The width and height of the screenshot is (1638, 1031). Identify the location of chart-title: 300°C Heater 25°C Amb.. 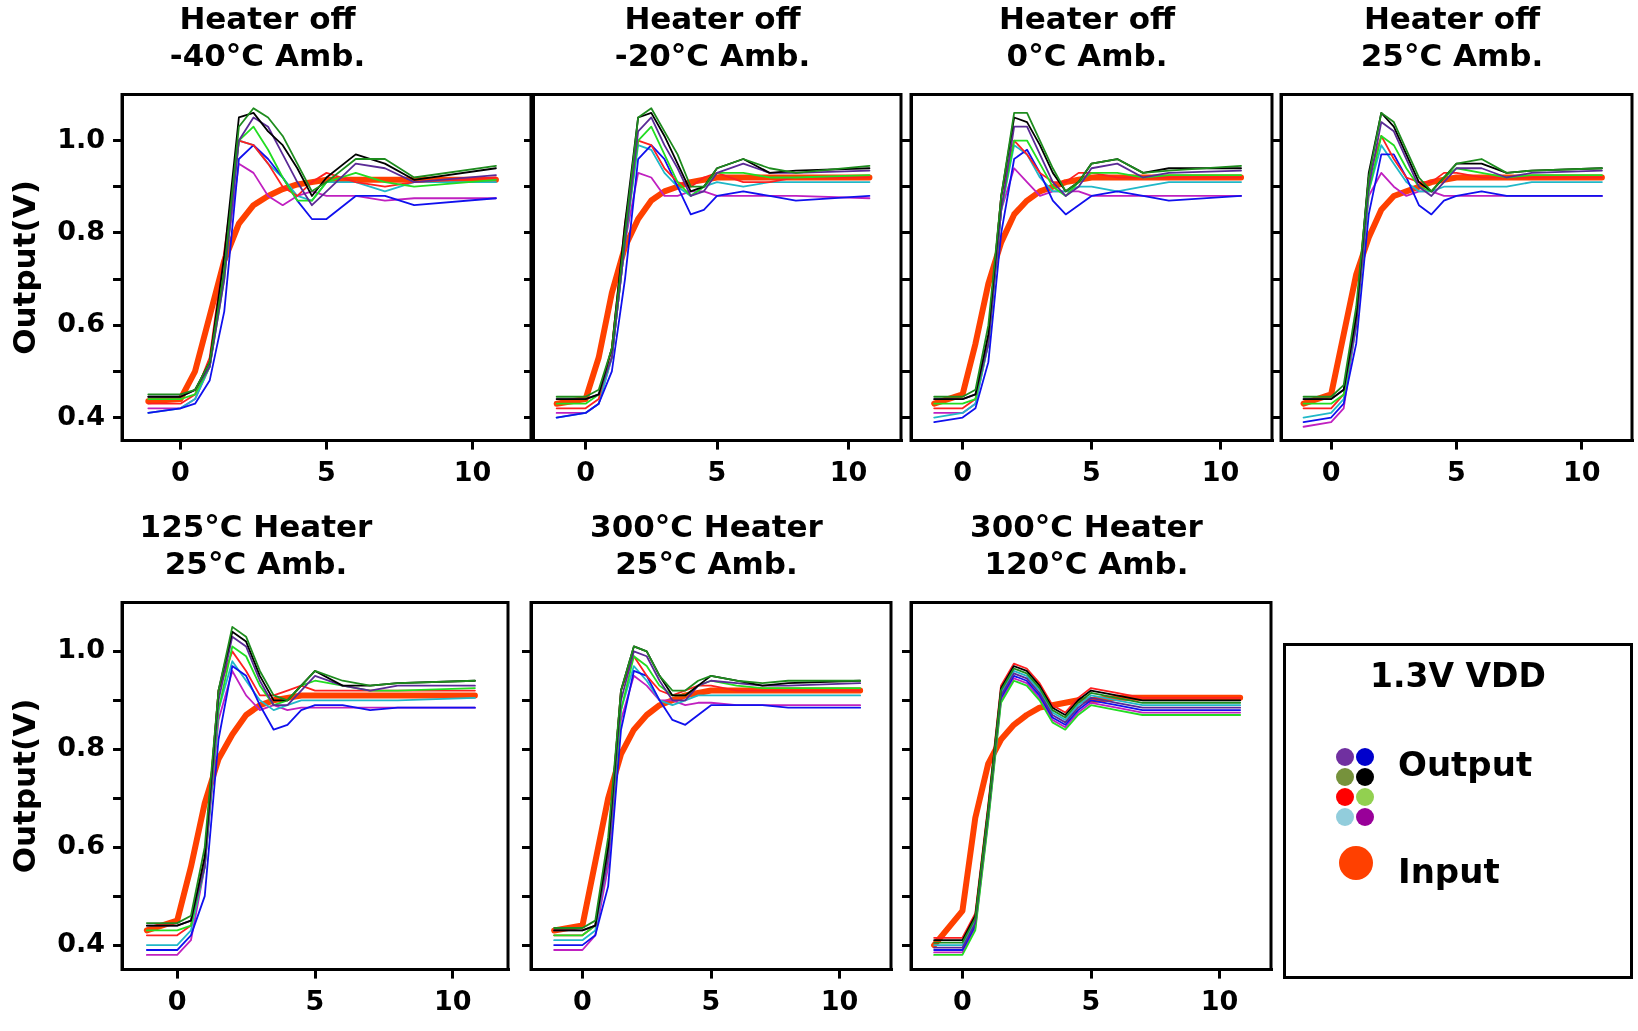
(707, 544).